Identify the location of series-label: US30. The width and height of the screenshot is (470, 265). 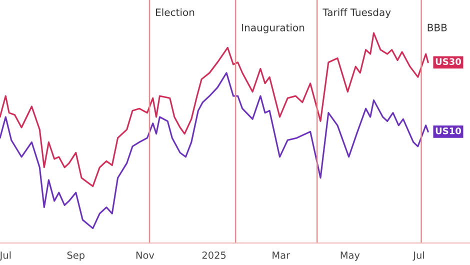
(449, 61).